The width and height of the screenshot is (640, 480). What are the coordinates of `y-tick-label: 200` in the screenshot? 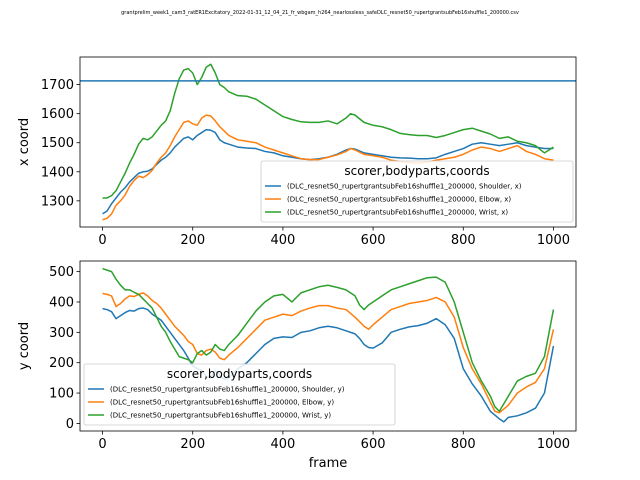 It's located at (61, 363).